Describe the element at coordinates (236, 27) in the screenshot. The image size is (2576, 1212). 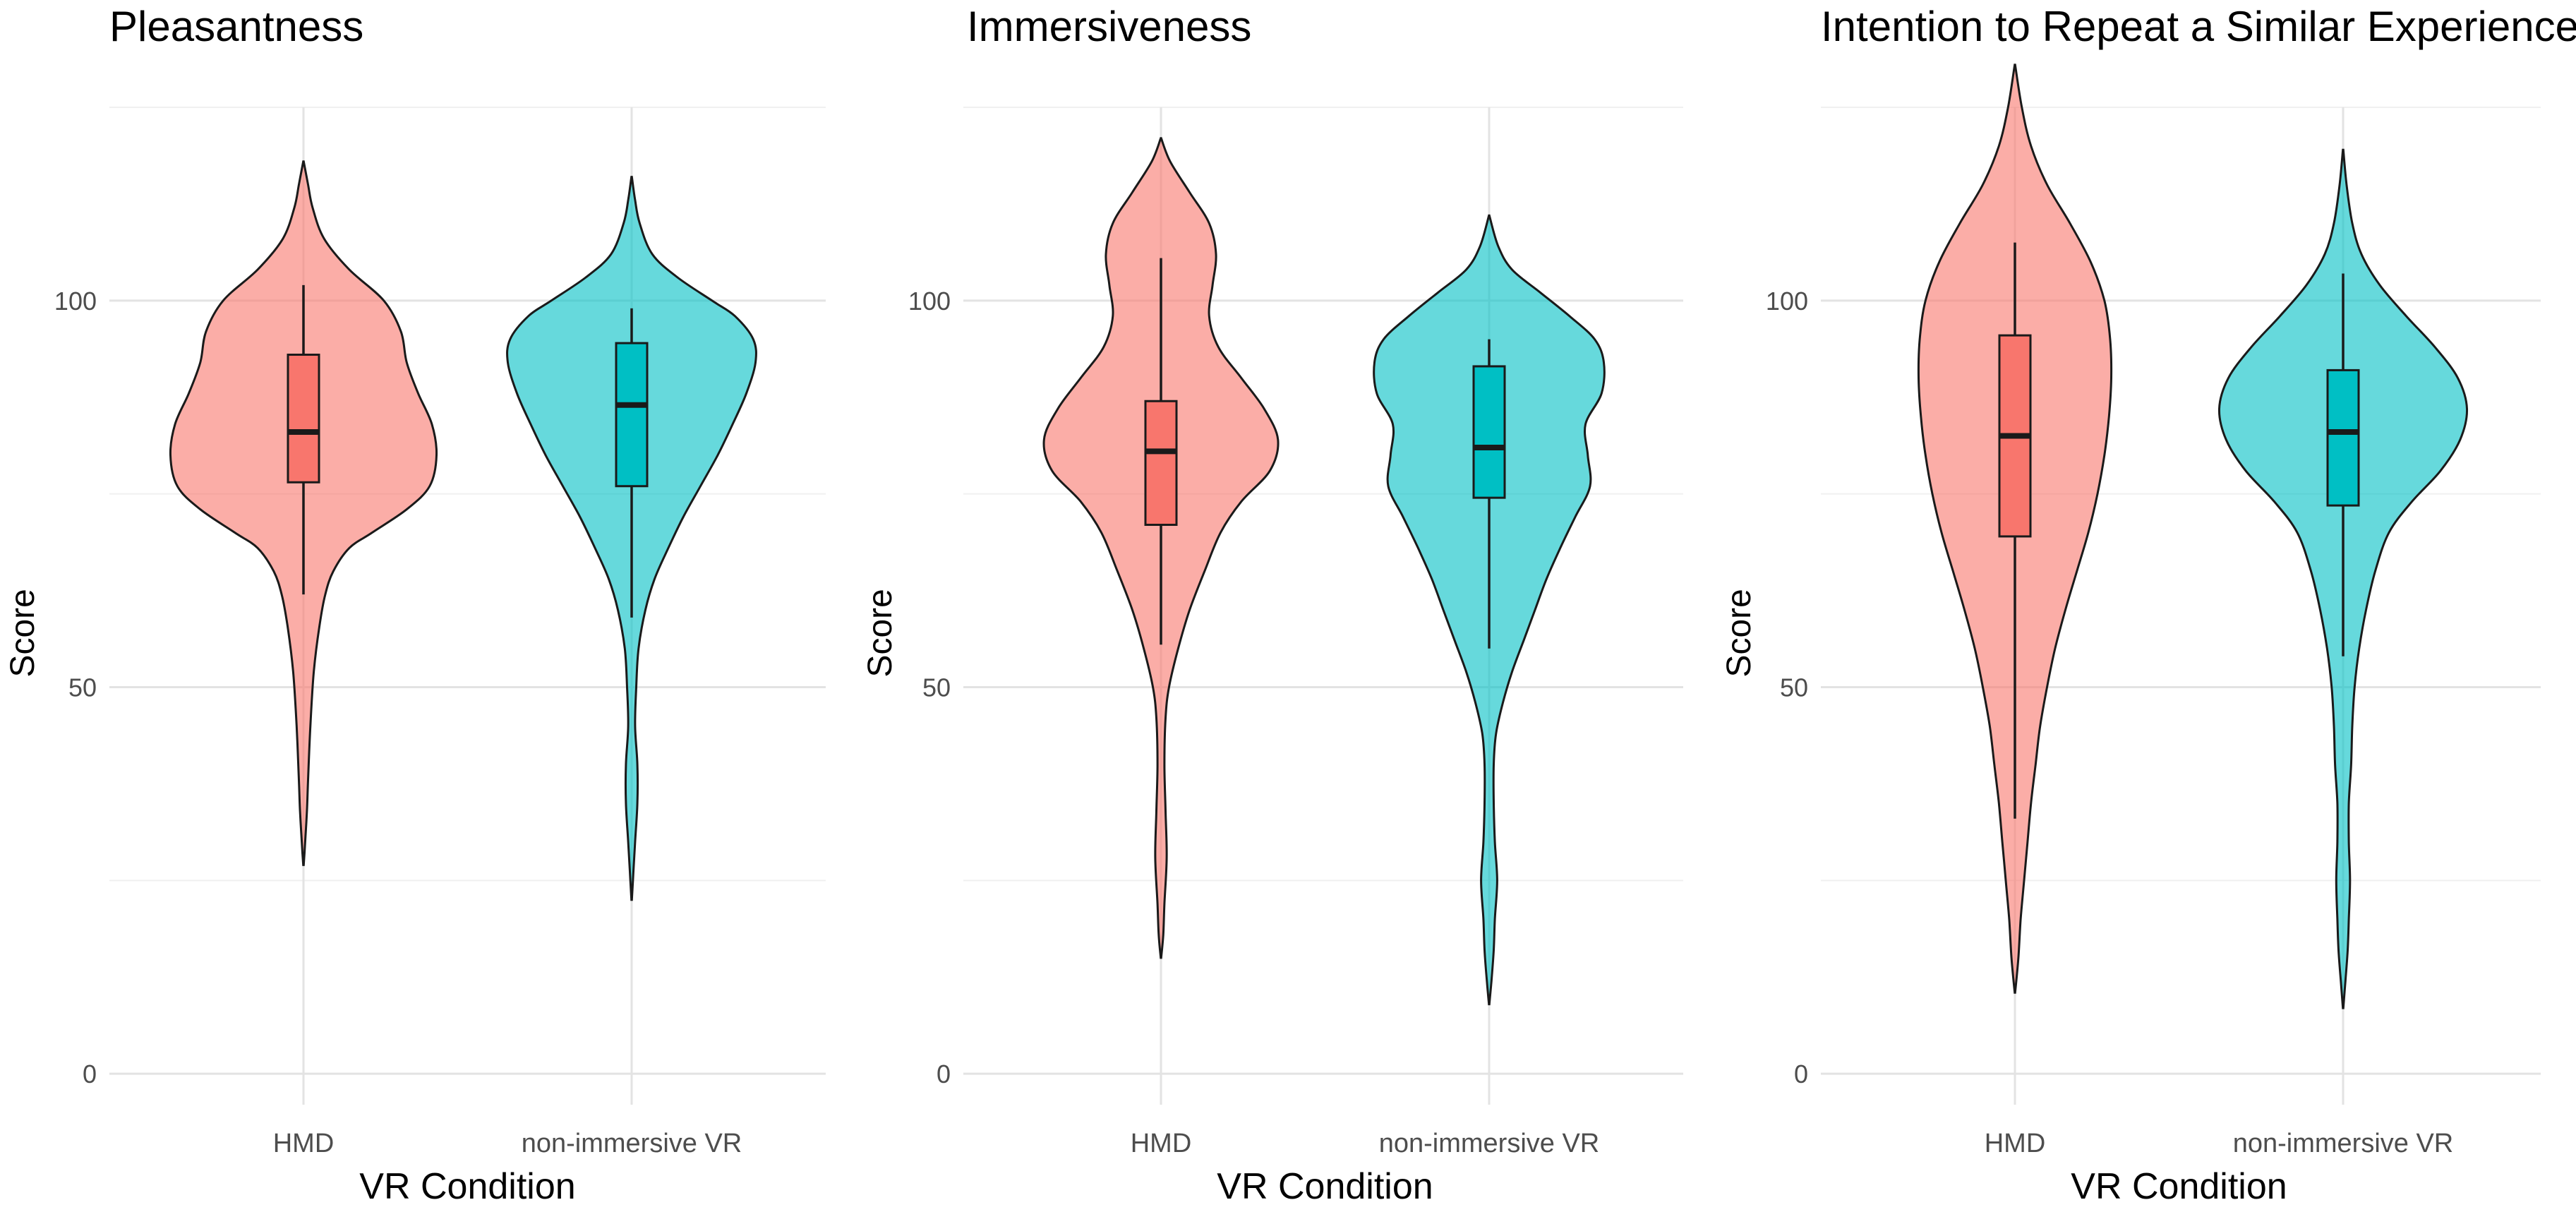
I see `panel-title: Pleasantness` at that location.